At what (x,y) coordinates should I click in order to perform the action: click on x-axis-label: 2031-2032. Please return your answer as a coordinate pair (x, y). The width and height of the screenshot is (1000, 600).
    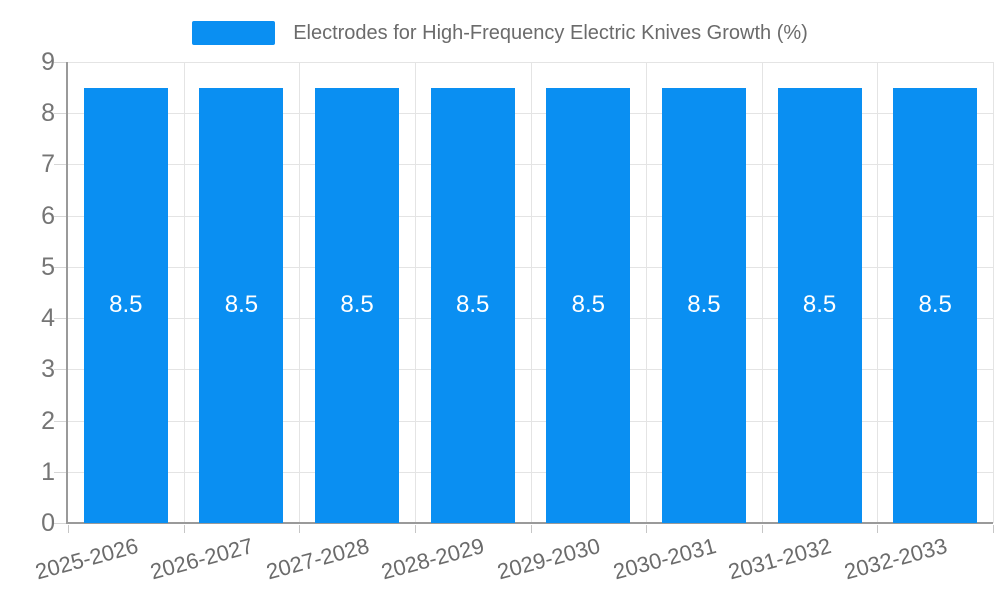
    Looking at the image, I should click on (780, 559).